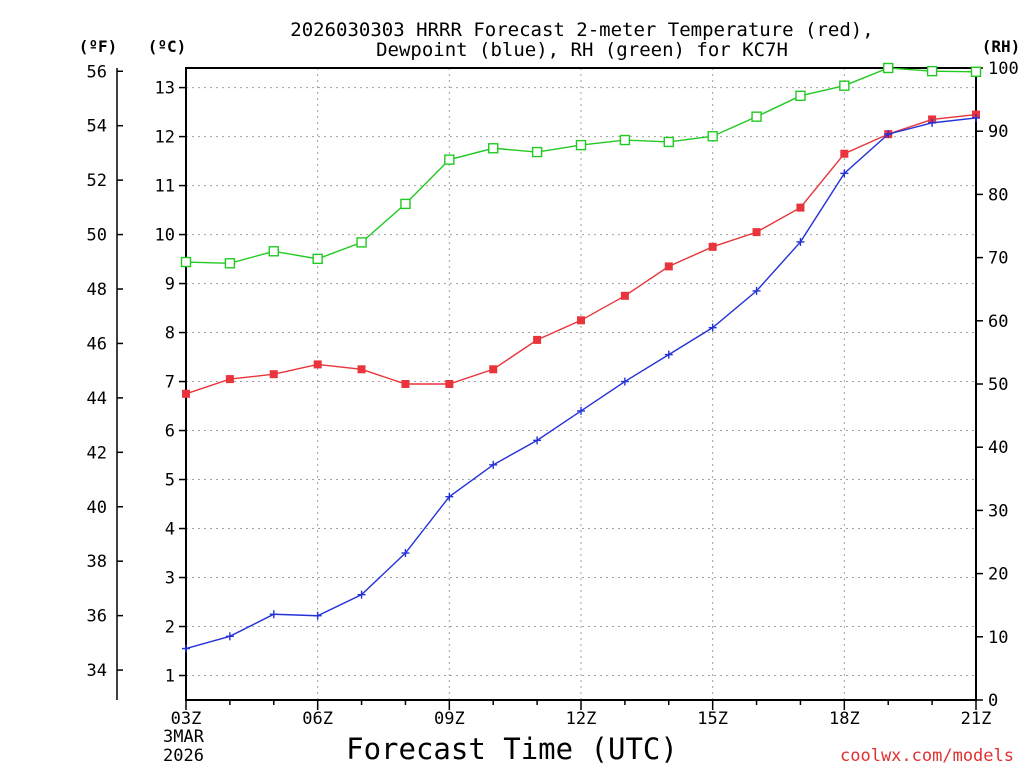 This screenshot has height=768, width=1024. I want to click on rh-tick-label: 20, so click(998, 575).